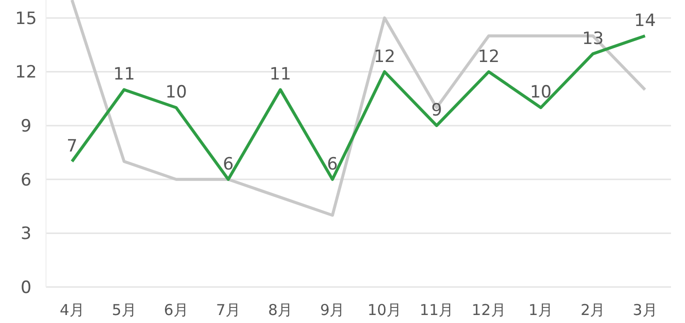  What do you see at coordinates (176, 310) in the screenshot?
I see `x-tick-label: 6月` at bounding box center [176, 310].